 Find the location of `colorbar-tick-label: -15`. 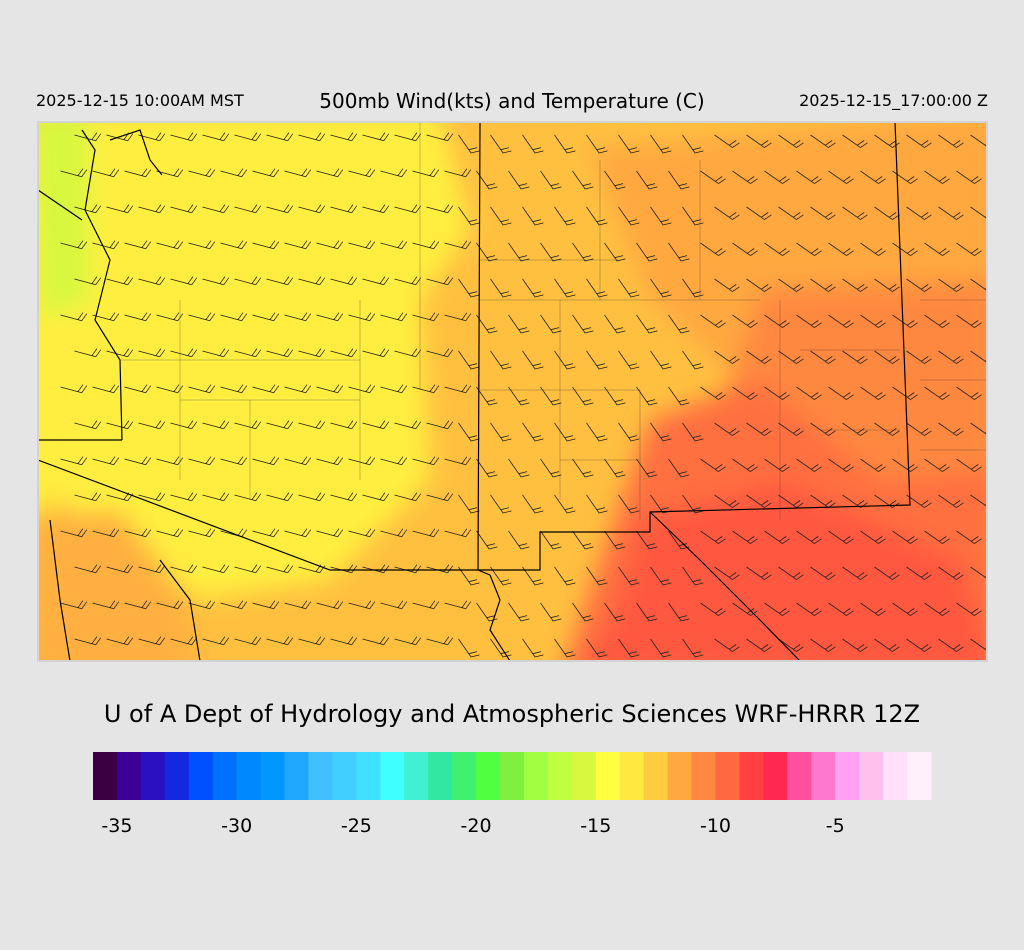

colorbar-tick-label: -15 is located at coordinates (595, 826).